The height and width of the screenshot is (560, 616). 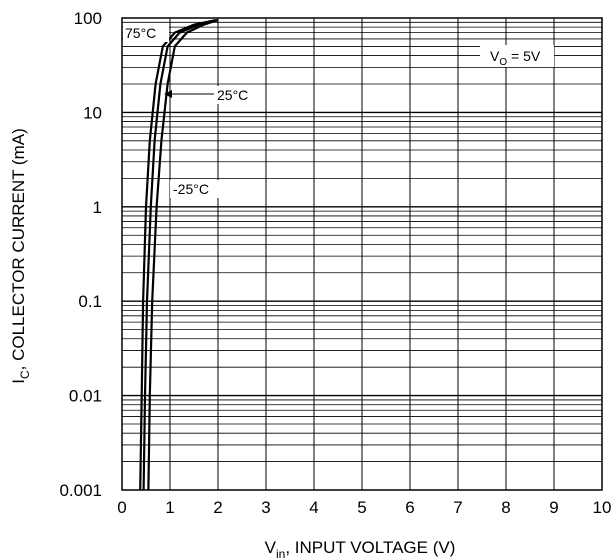 I want to click on y-tick-label: 1, so click(x=97, y=207).